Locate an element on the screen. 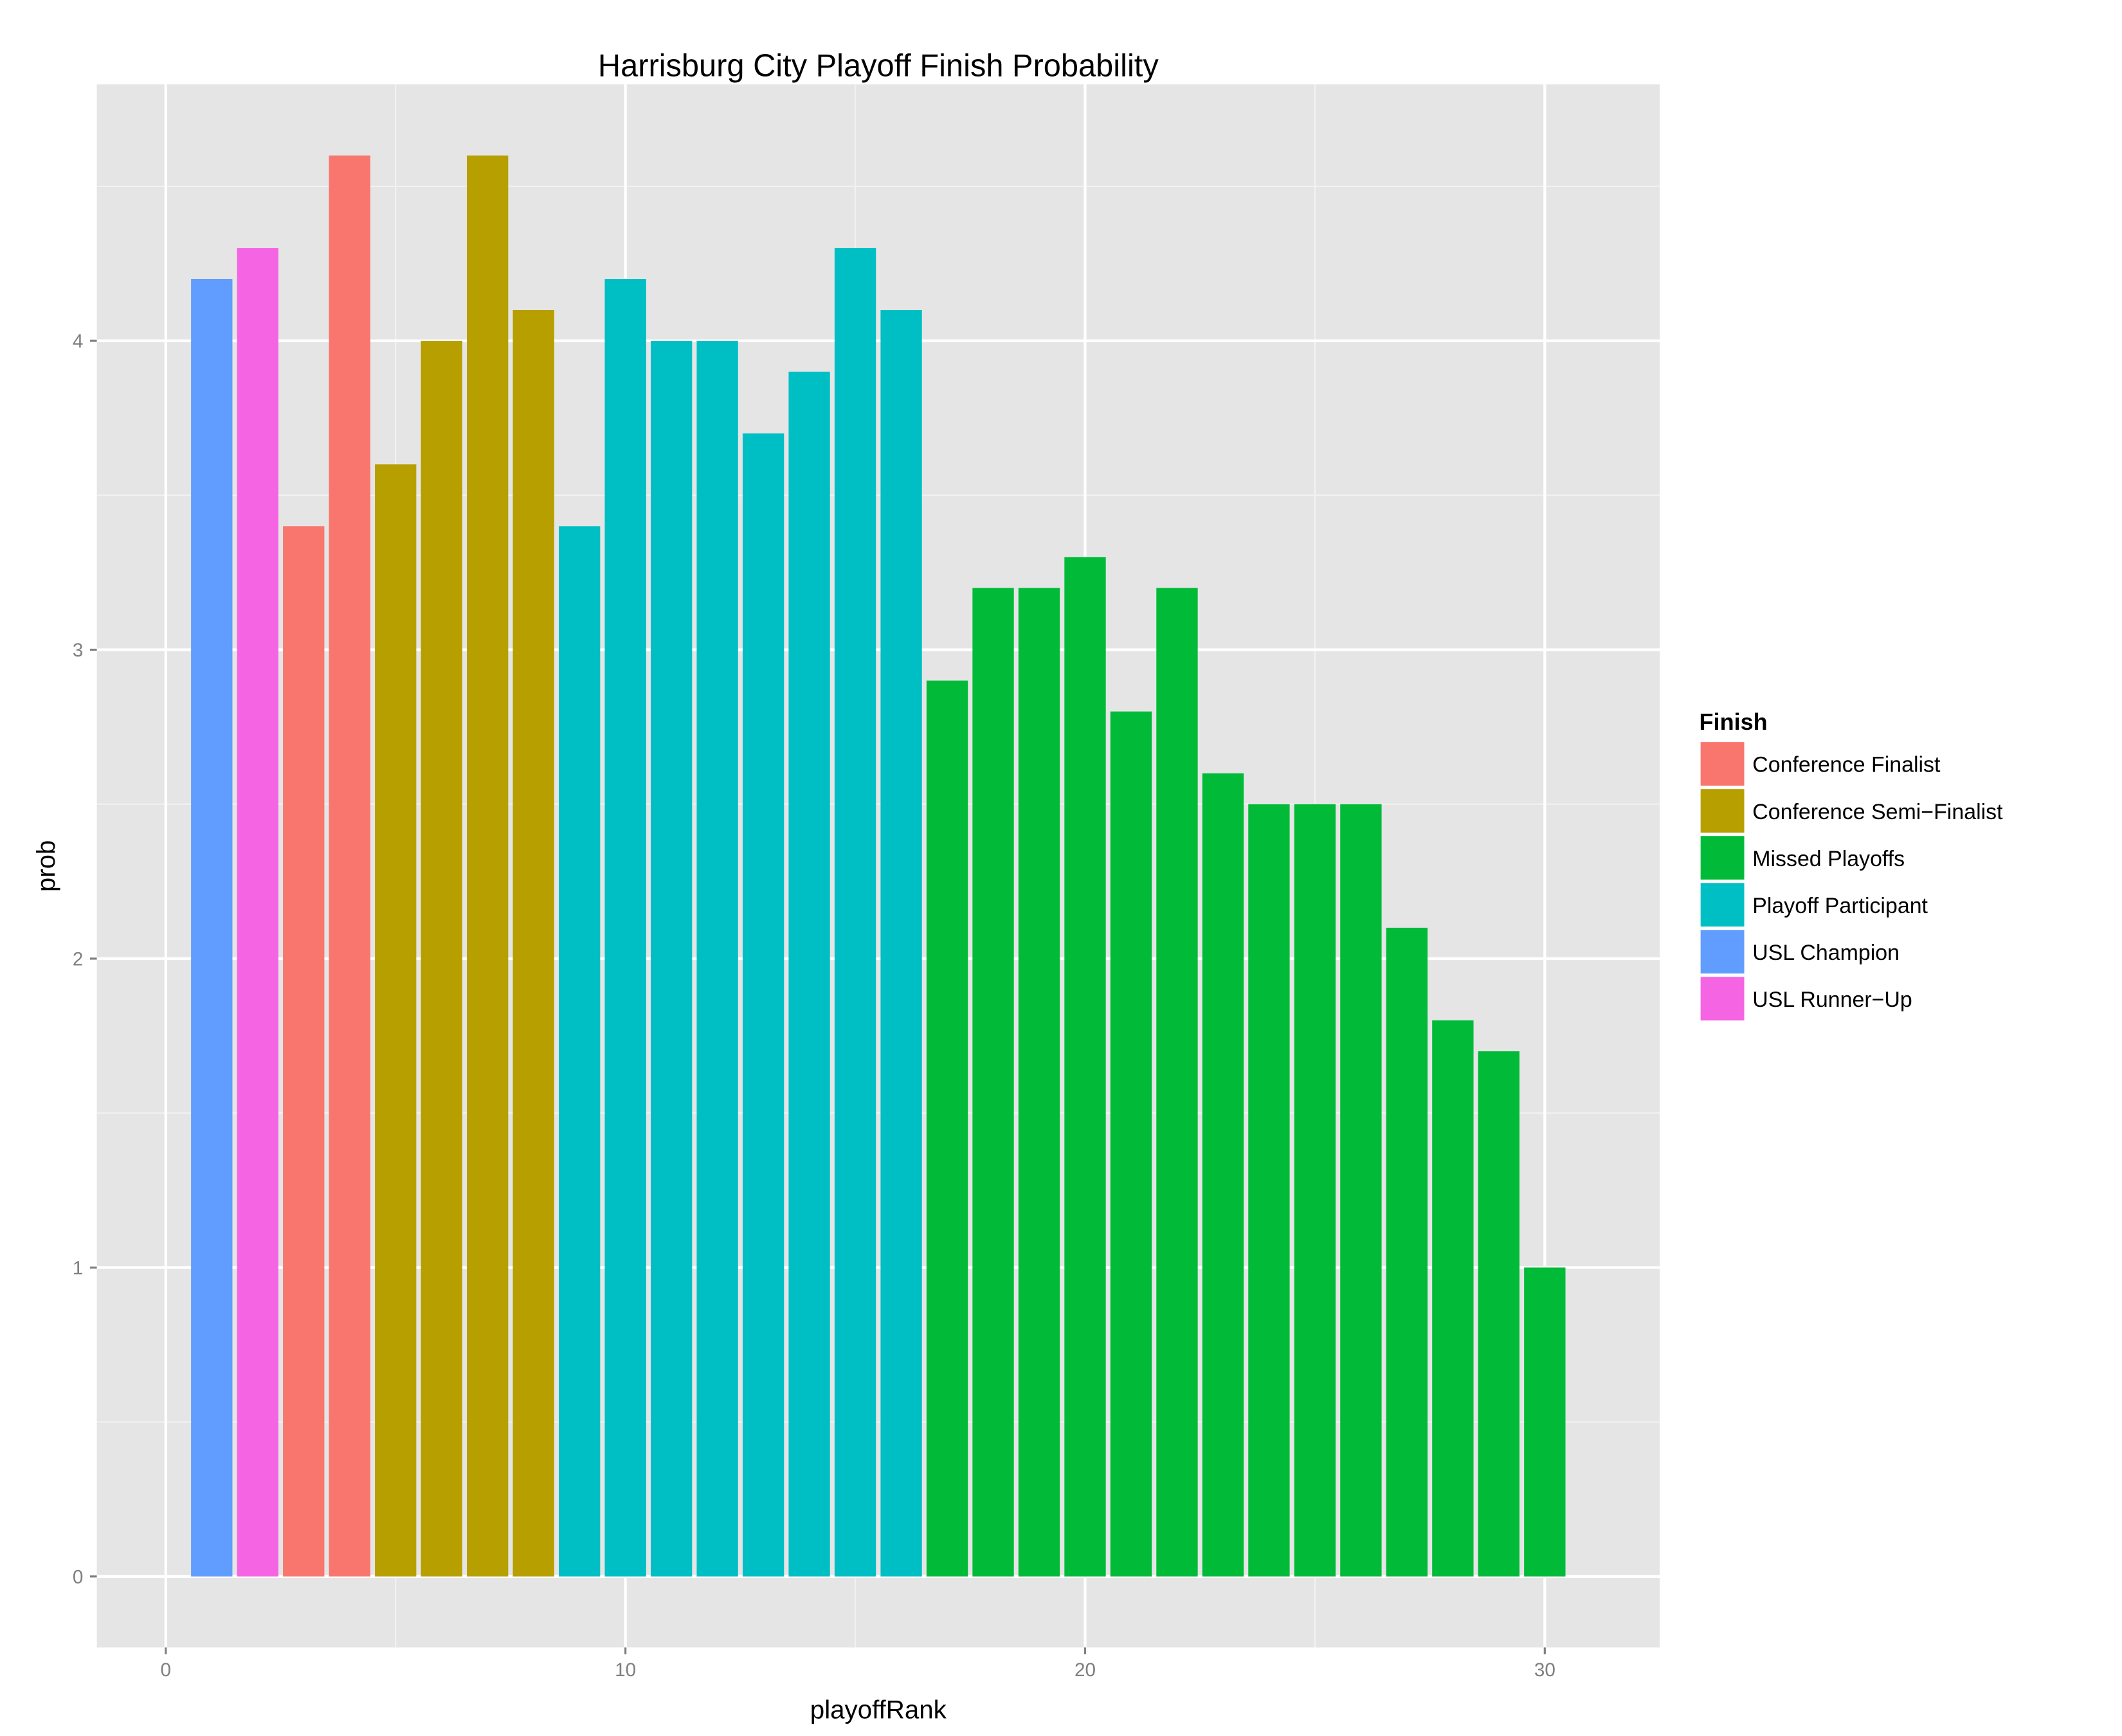  x-tick-label: 30 is located at coordinates (1544, 1670).